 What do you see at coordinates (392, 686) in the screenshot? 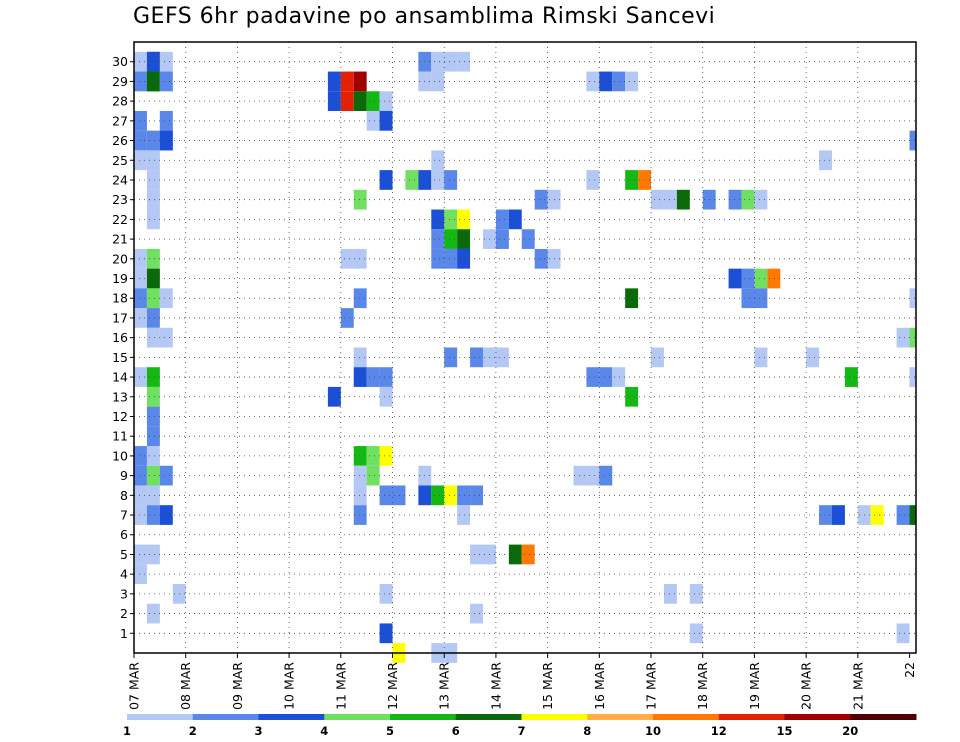
I see `x-tick-label: 12 MAR` at bounding box center [392, 686].